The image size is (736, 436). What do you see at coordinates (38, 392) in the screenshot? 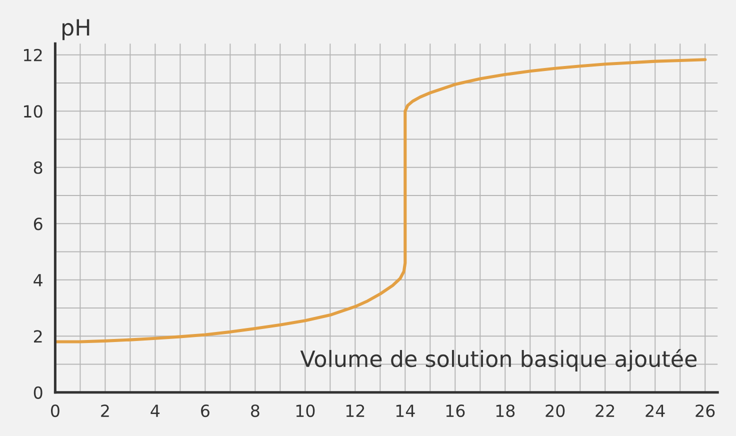
I see `y-tick-label: 0` at bounding box center [38, 392].